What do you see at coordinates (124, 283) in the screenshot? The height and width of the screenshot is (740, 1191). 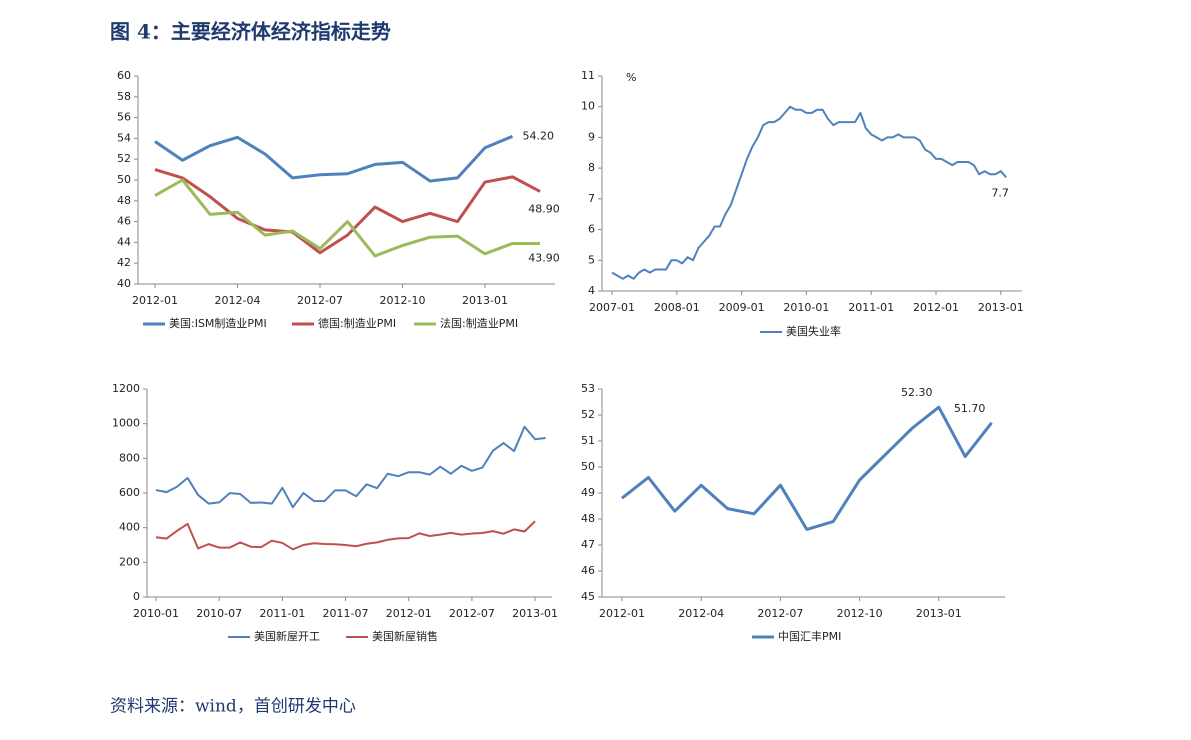 I see `y-tick-label: 40` at bounding box center [124, 283].